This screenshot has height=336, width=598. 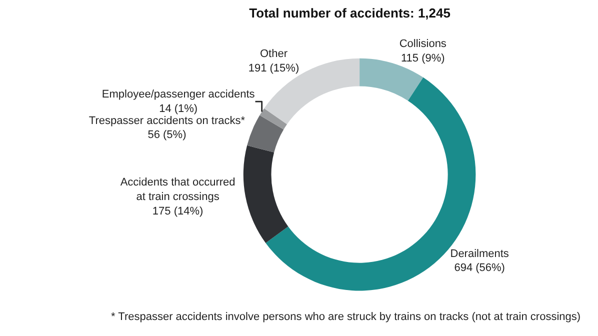 I want to click on text: * Trespasser accidents involve persons who are struck by trains on tracks (not at train crossings), so click(x=346, y=317).